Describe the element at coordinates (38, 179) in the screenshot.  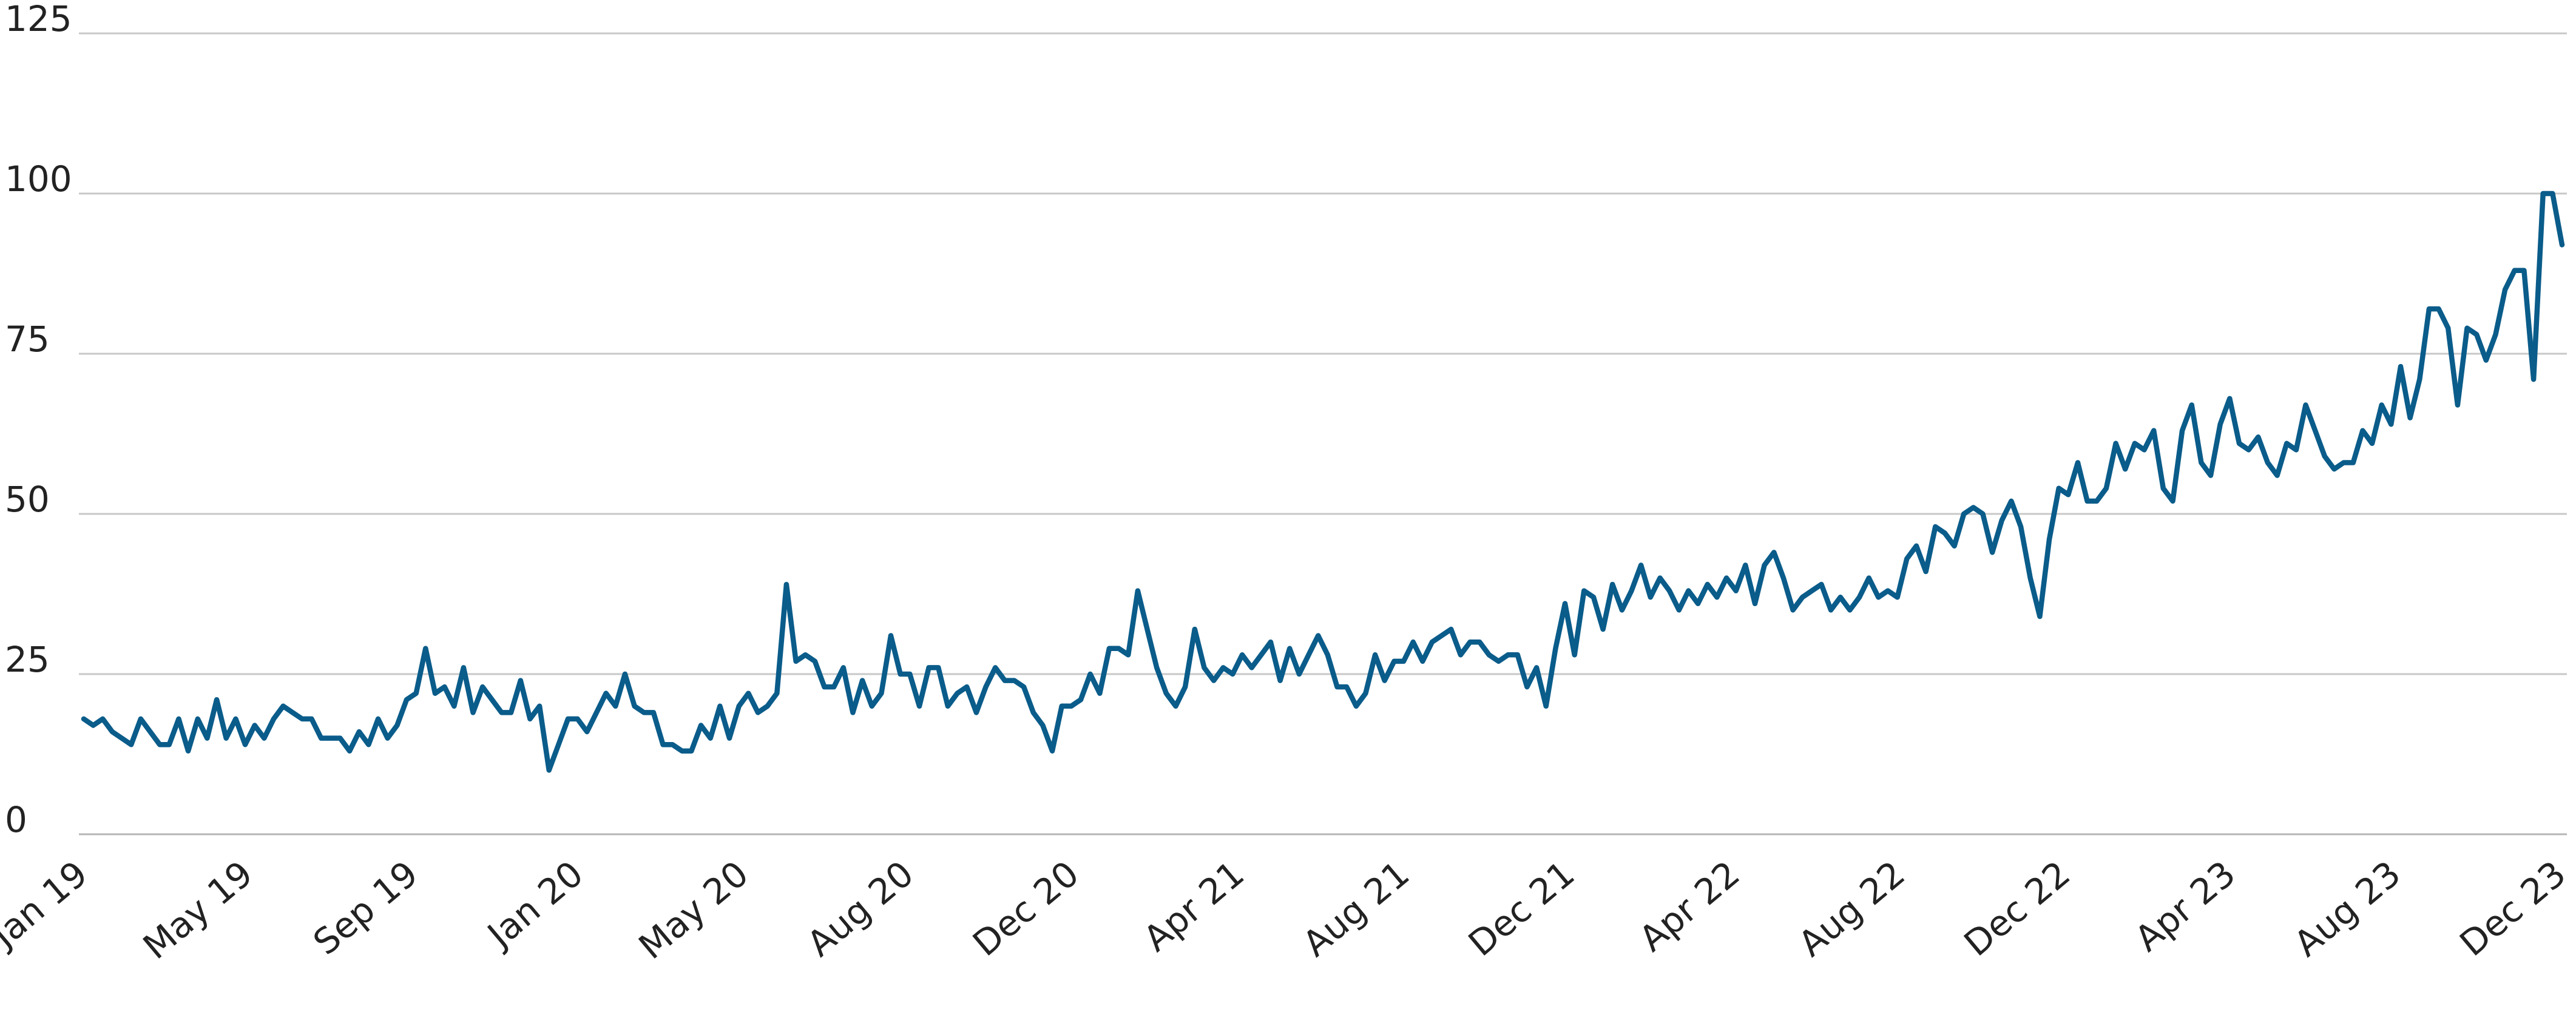
I see `y-tick-label: 100` at that location.